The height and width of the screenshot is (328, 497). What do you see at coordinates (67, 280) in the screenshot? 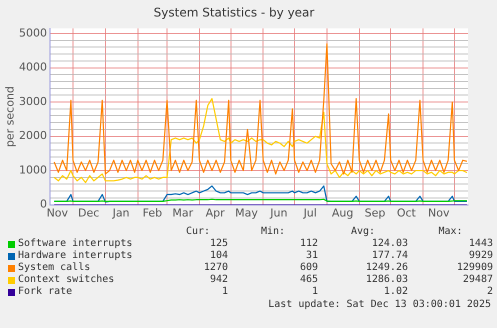
I see `legend-label: Context switches` at bounding box center [67, 280].